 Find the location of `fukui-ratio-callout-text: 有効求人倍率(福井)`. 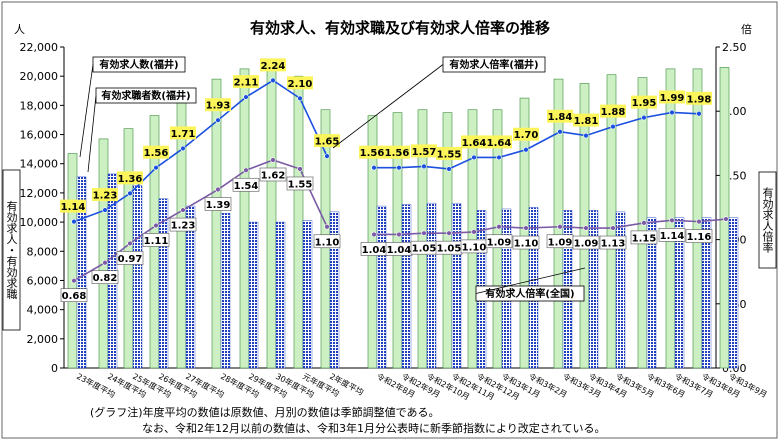

fukui-ratio-callout-text: 有効求人倍率(福井) is located at coordinates (493, 64).